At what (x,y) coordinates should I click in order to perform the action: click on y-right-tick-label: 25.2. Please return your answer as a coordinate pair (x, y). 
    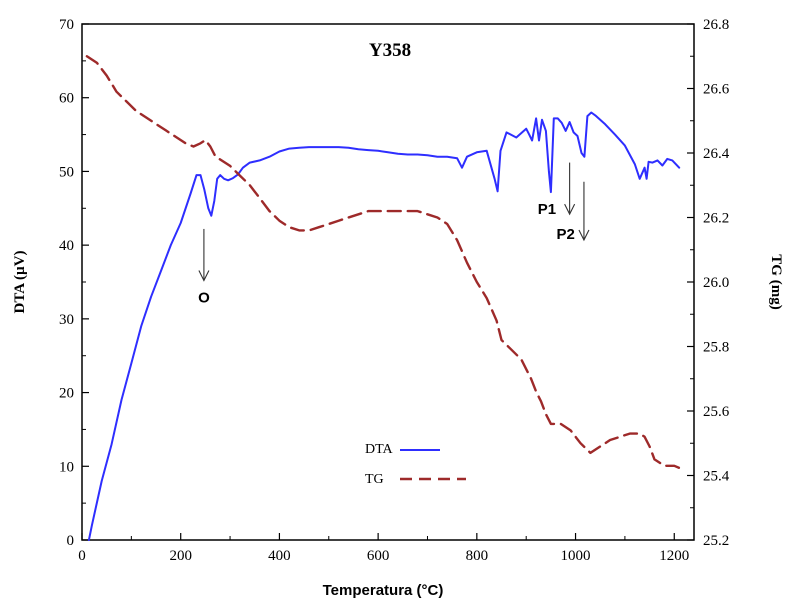
    Looking at the image, I should click on (716, 541).